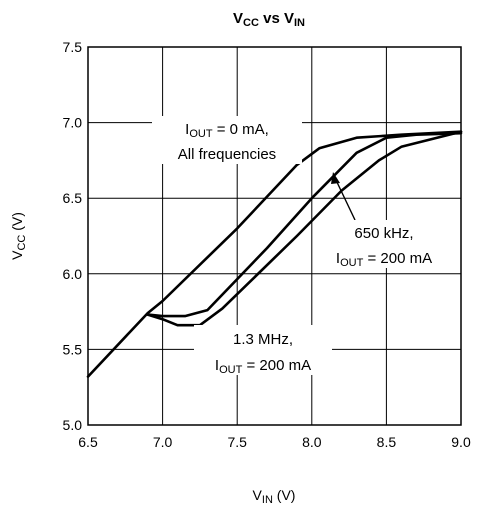  I want to click on x-tick-label: 6.5, so click(88, 442).